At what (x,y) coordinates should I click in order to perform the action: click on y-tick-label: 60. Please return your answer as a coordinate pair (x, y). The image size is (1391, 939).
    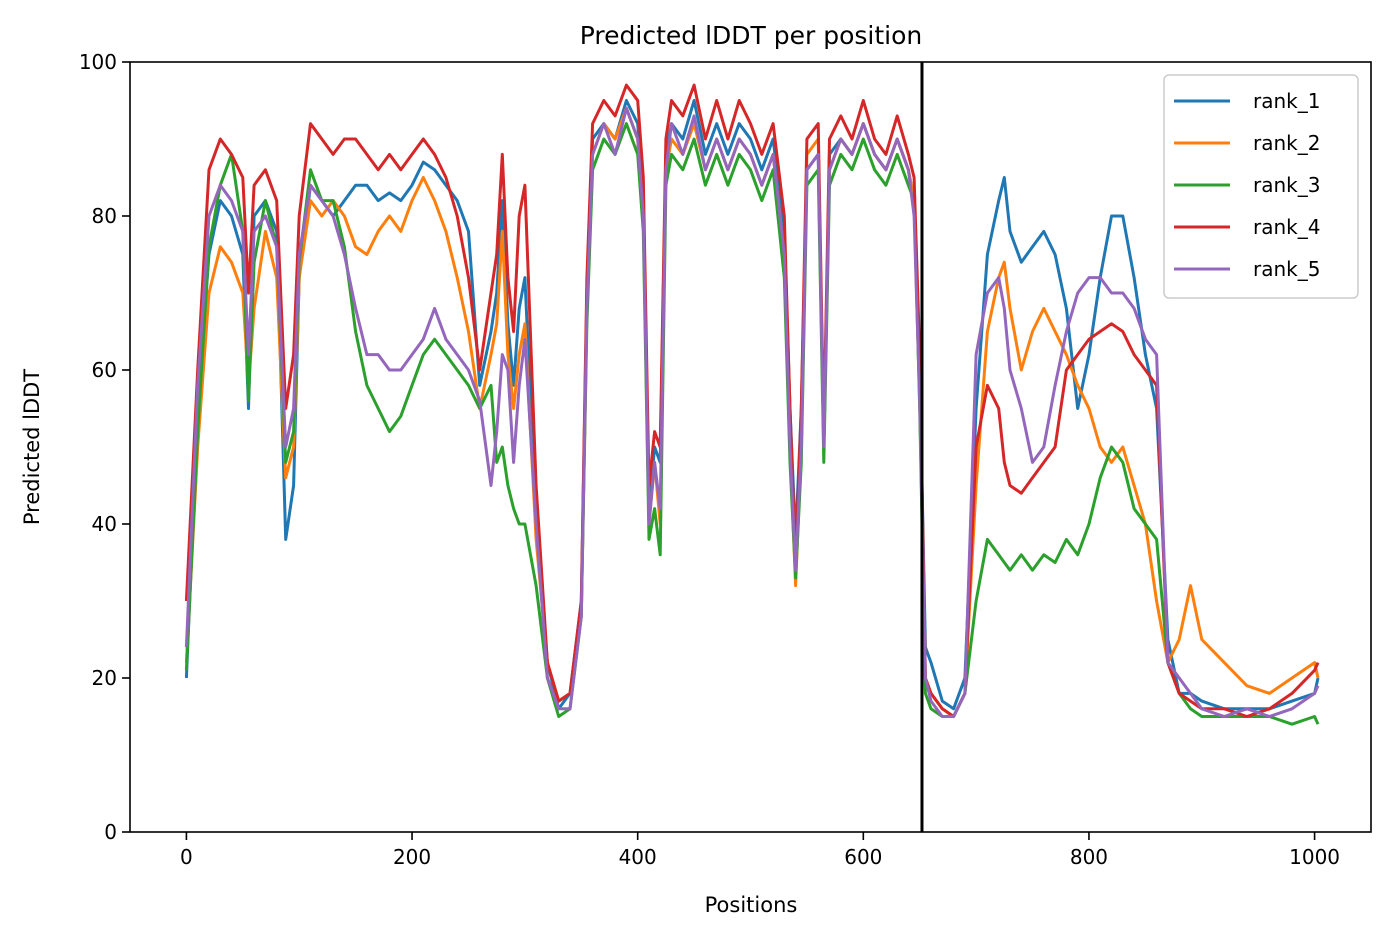
    Looking at the image, I should click on (104, 370).